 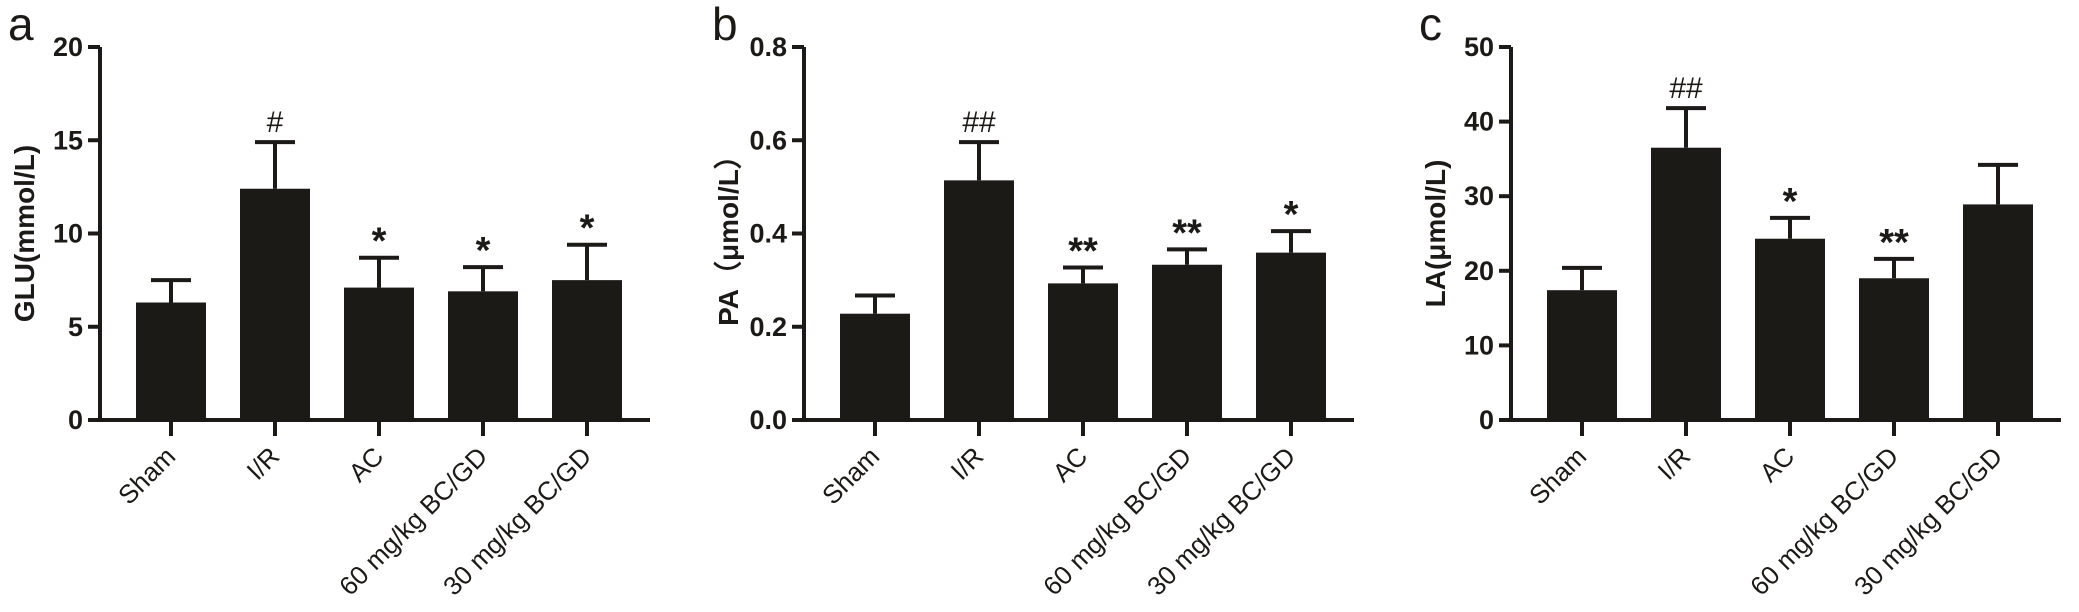 I want to click on y-tick-label: 50, so click(x=1479, y=47).